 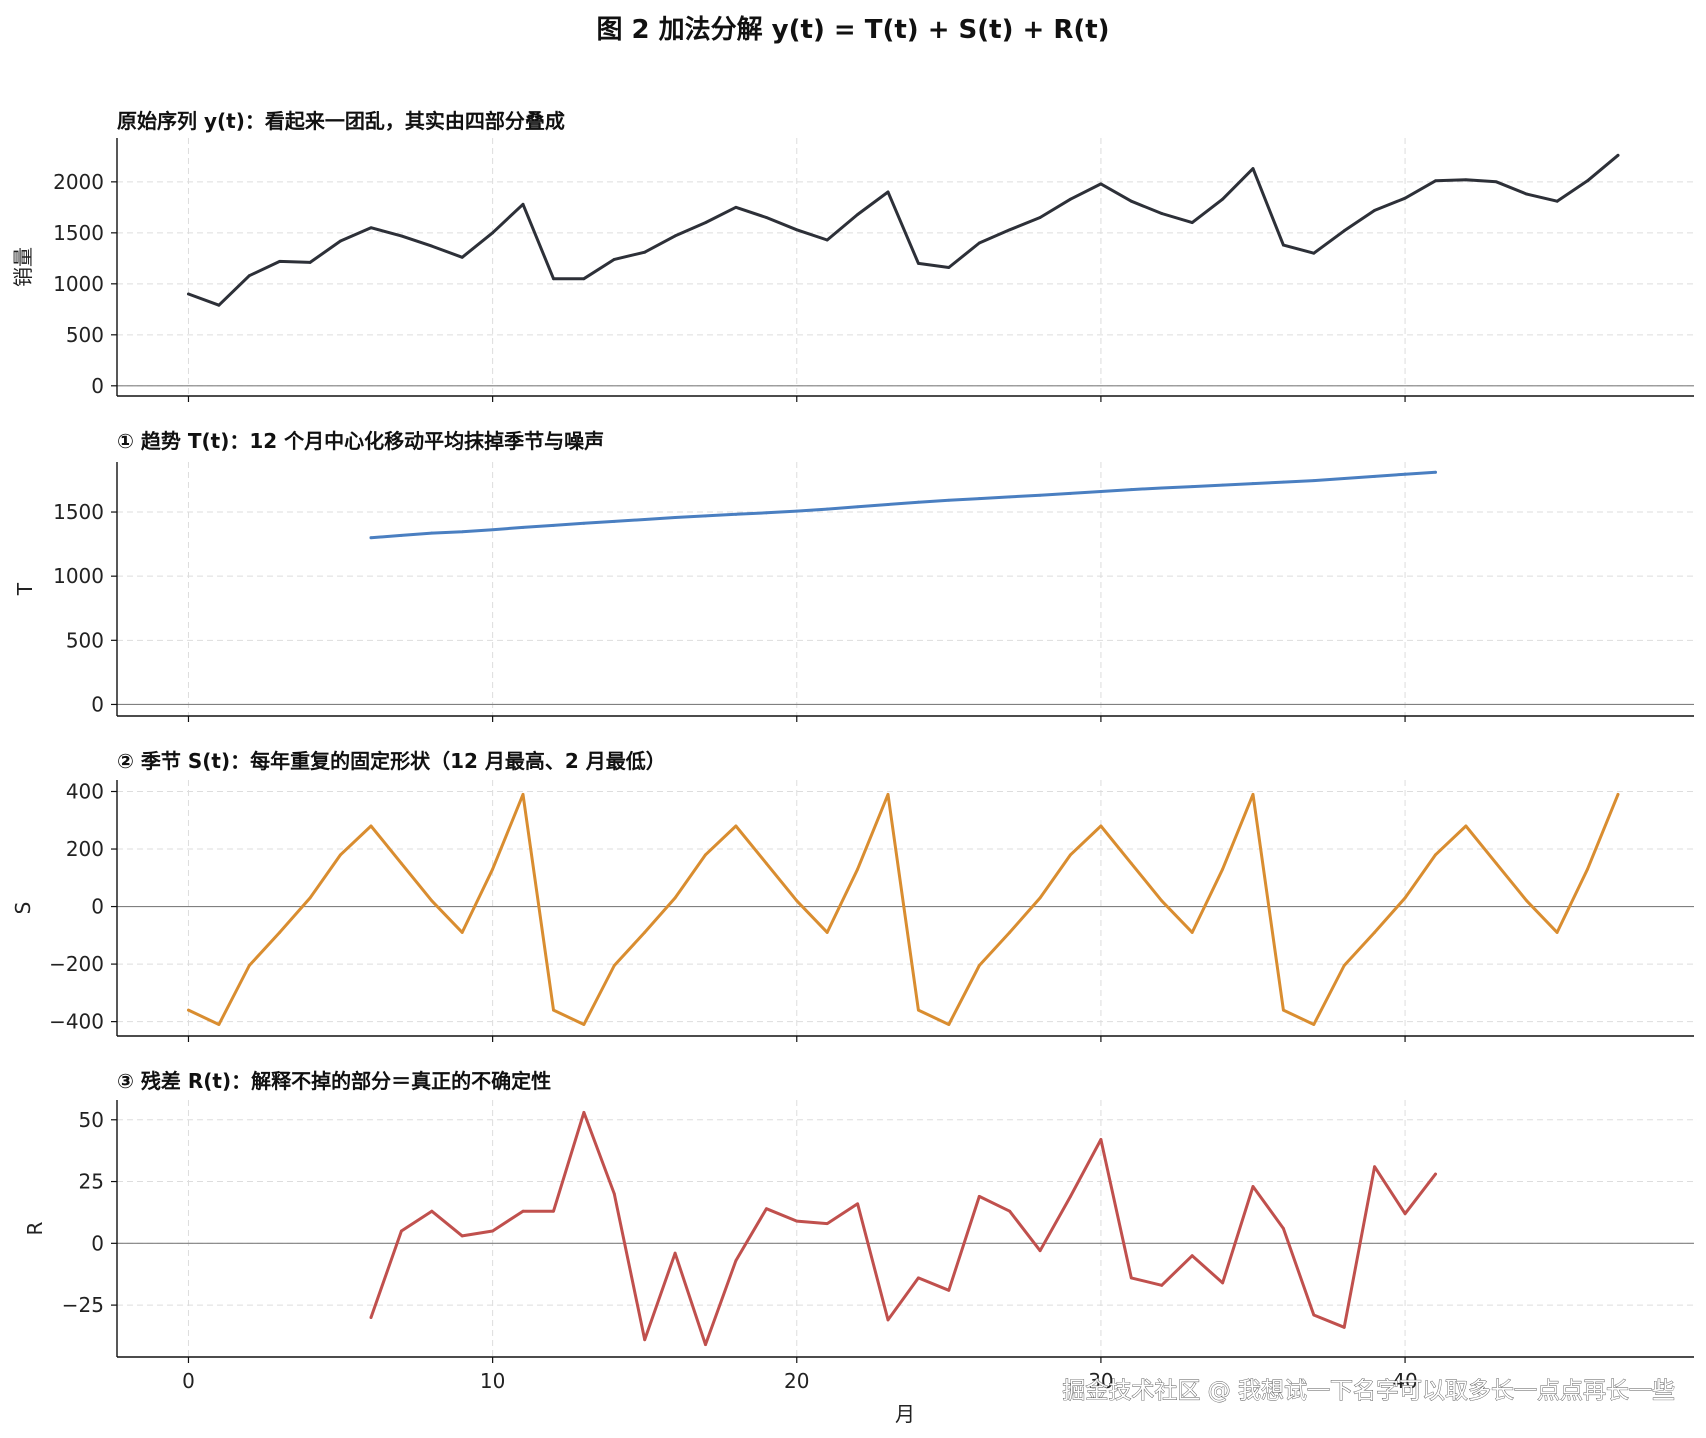 What do you see at coordinates (360, 441) in the screenshot?
I see `panel-title: ① 趋势 T(t)：12 个月中心化移动平均抹掉季节与噪声` at bounding box center [360, 441].